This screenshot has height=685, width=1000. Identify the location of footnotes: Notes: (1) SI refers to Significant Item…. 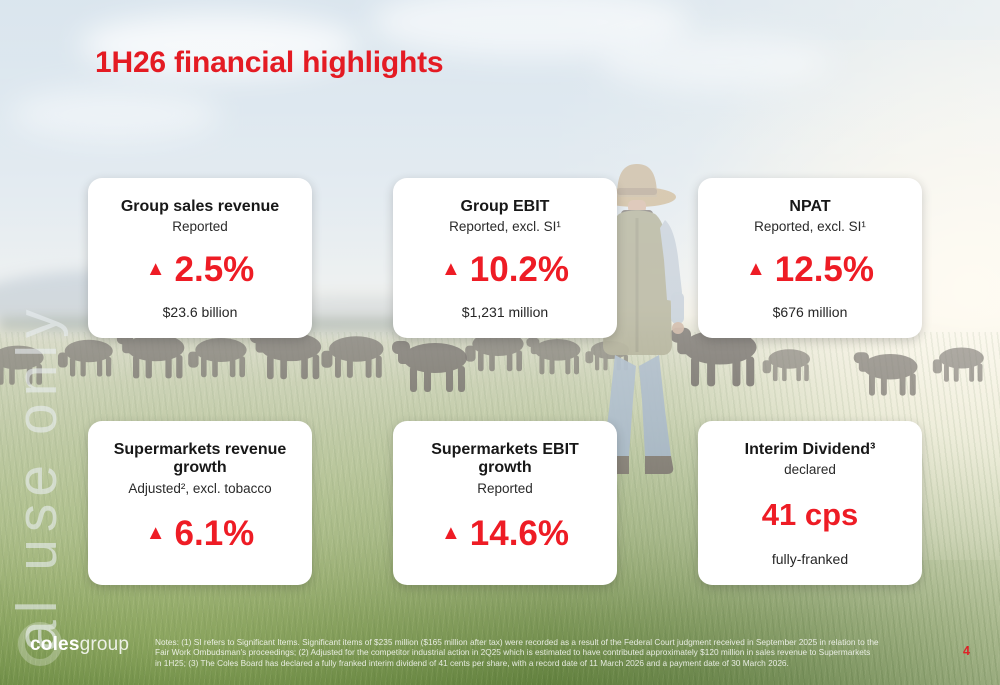
(550, 652).